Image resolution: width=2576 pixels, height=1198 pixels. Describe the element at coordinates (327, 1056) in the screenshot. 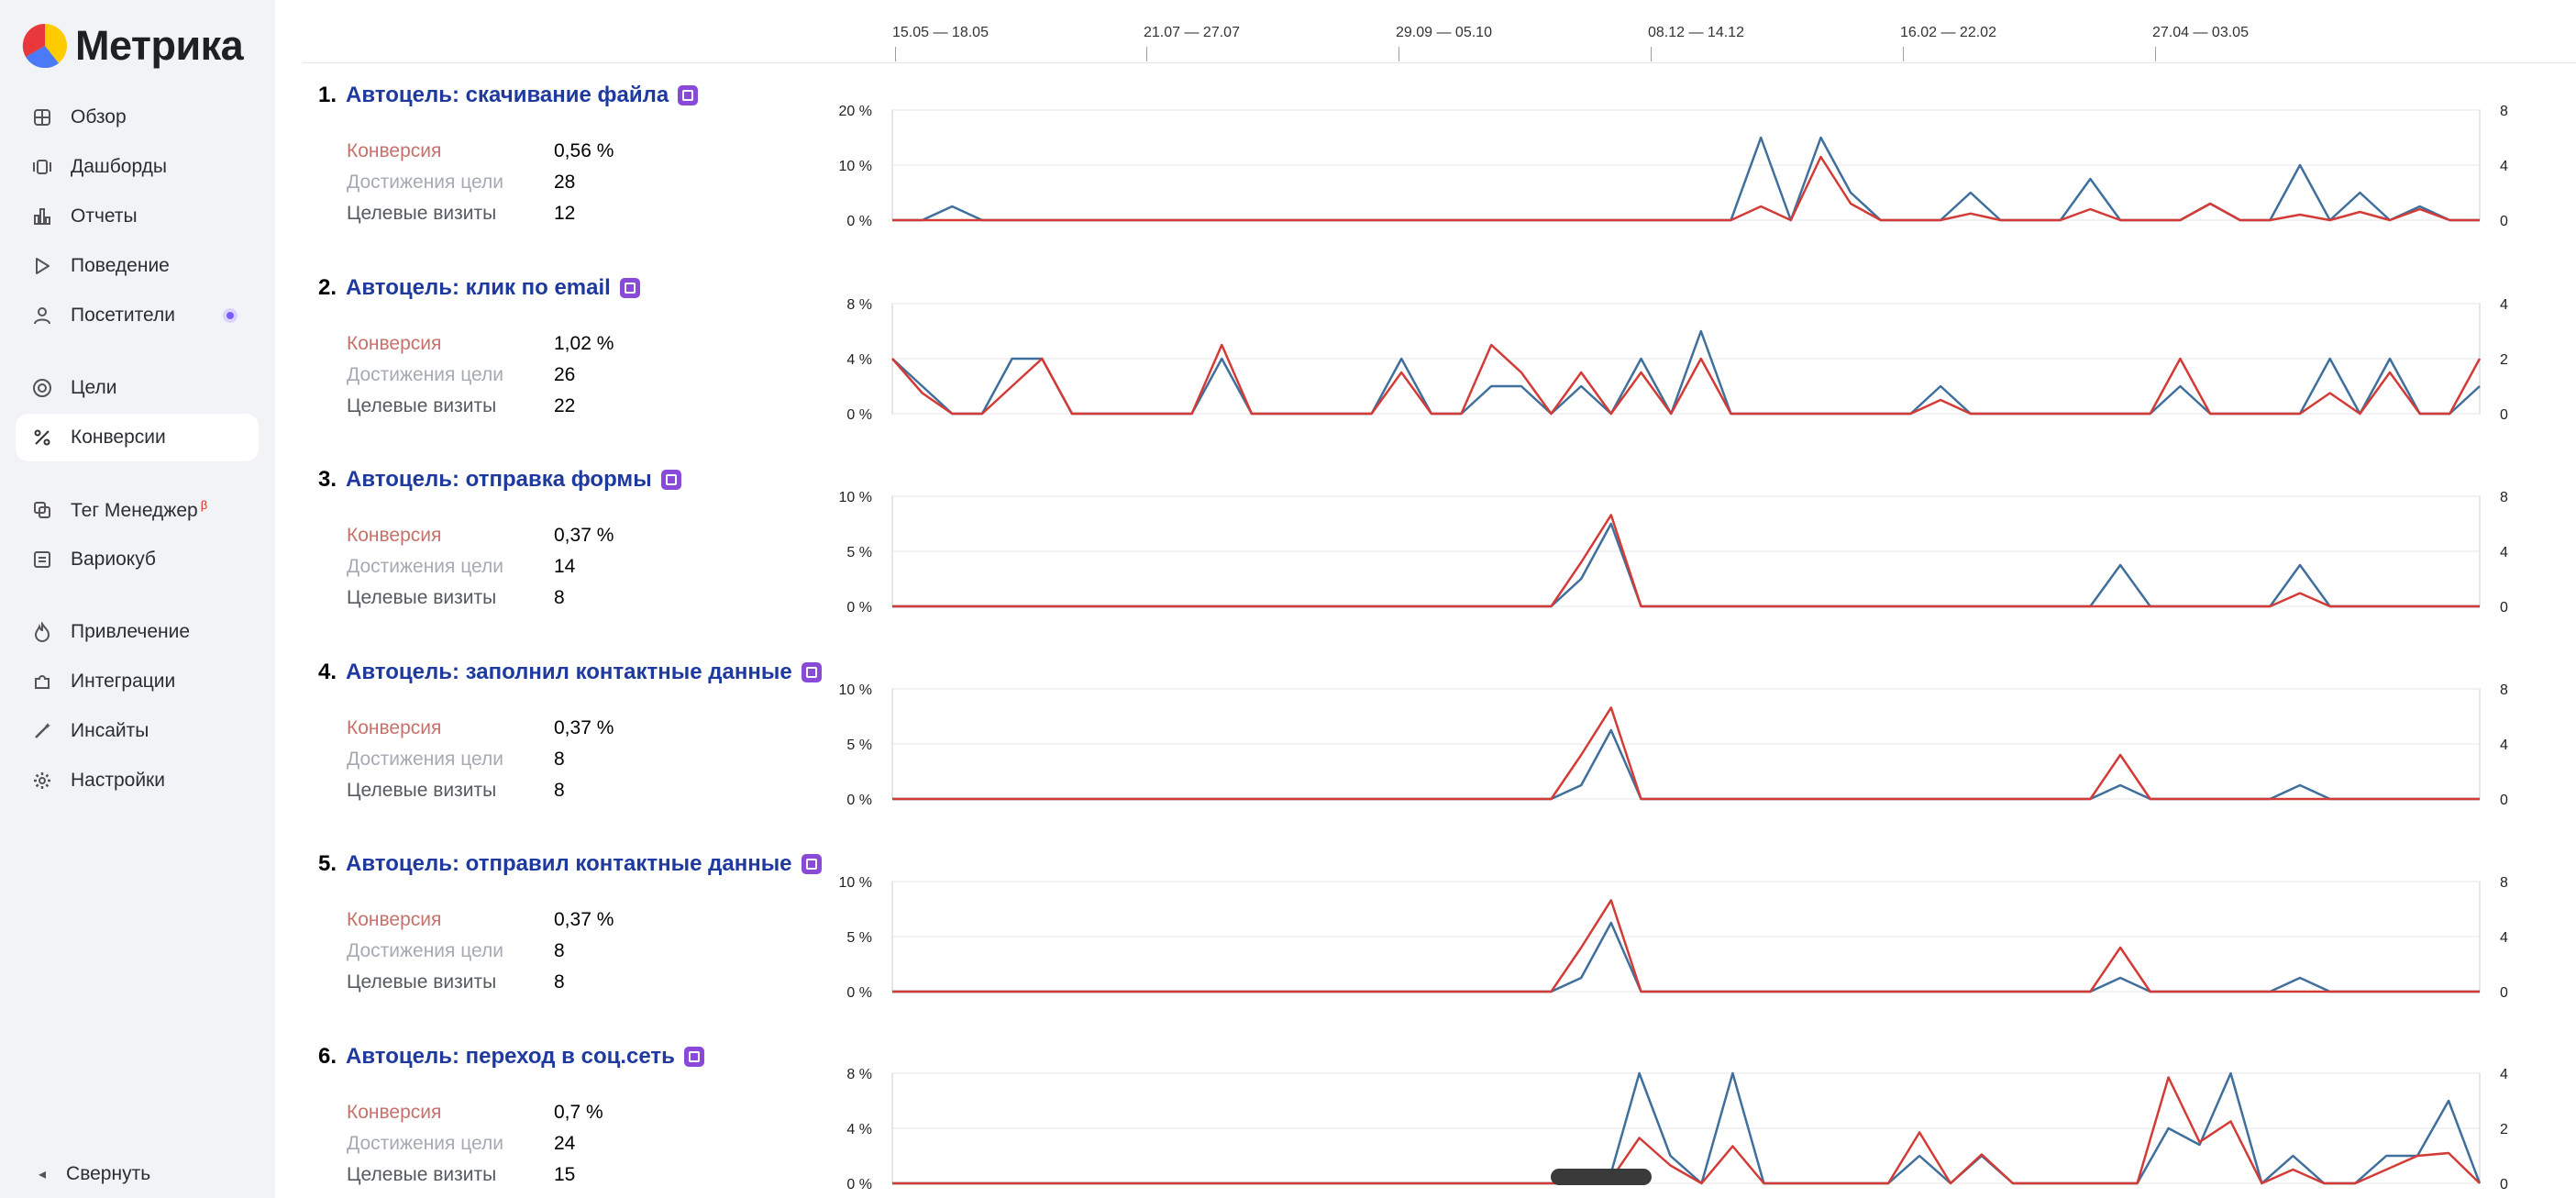

I see `goal-number: 6.` at that location.